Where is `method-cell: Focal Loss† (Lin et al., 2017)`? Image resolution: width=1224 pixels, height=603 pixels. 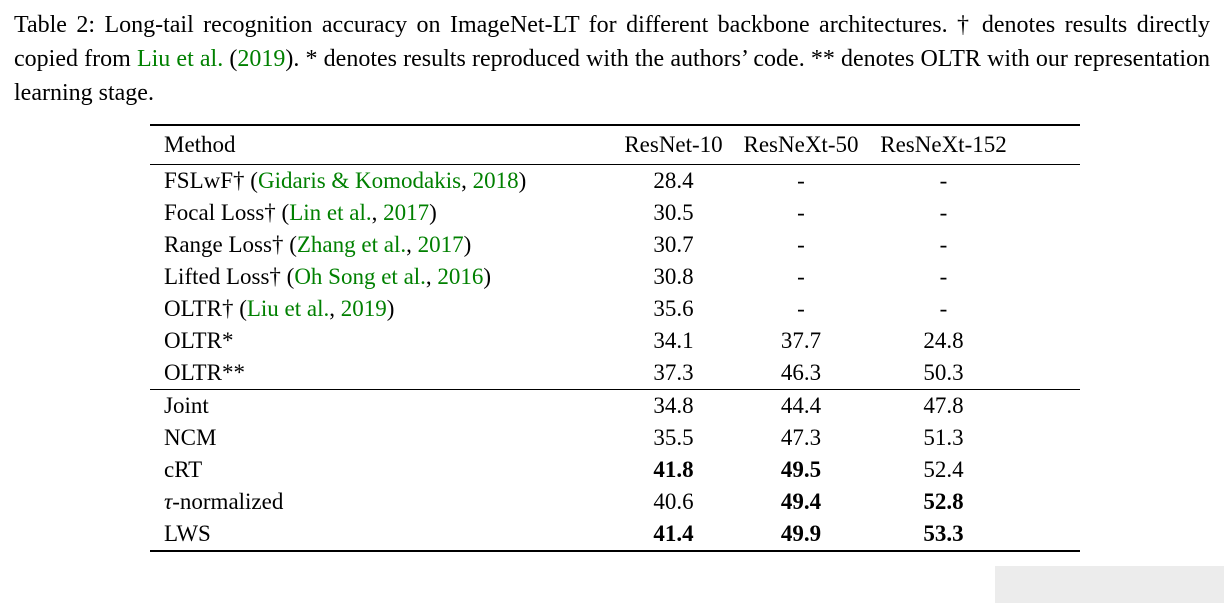
method-cell: Focal Loss† (Lin et al., 2017) is located at coordinates (380, 213).